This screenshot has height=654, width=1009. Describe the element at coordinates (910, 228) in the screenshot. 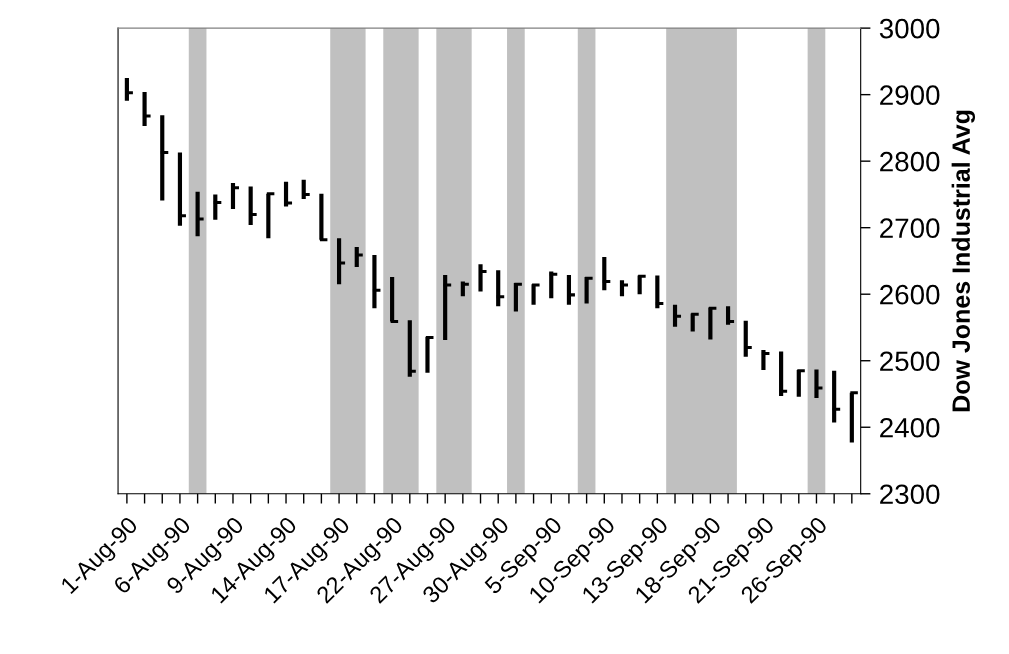

I see `y-tick-label: 2700` at that location.